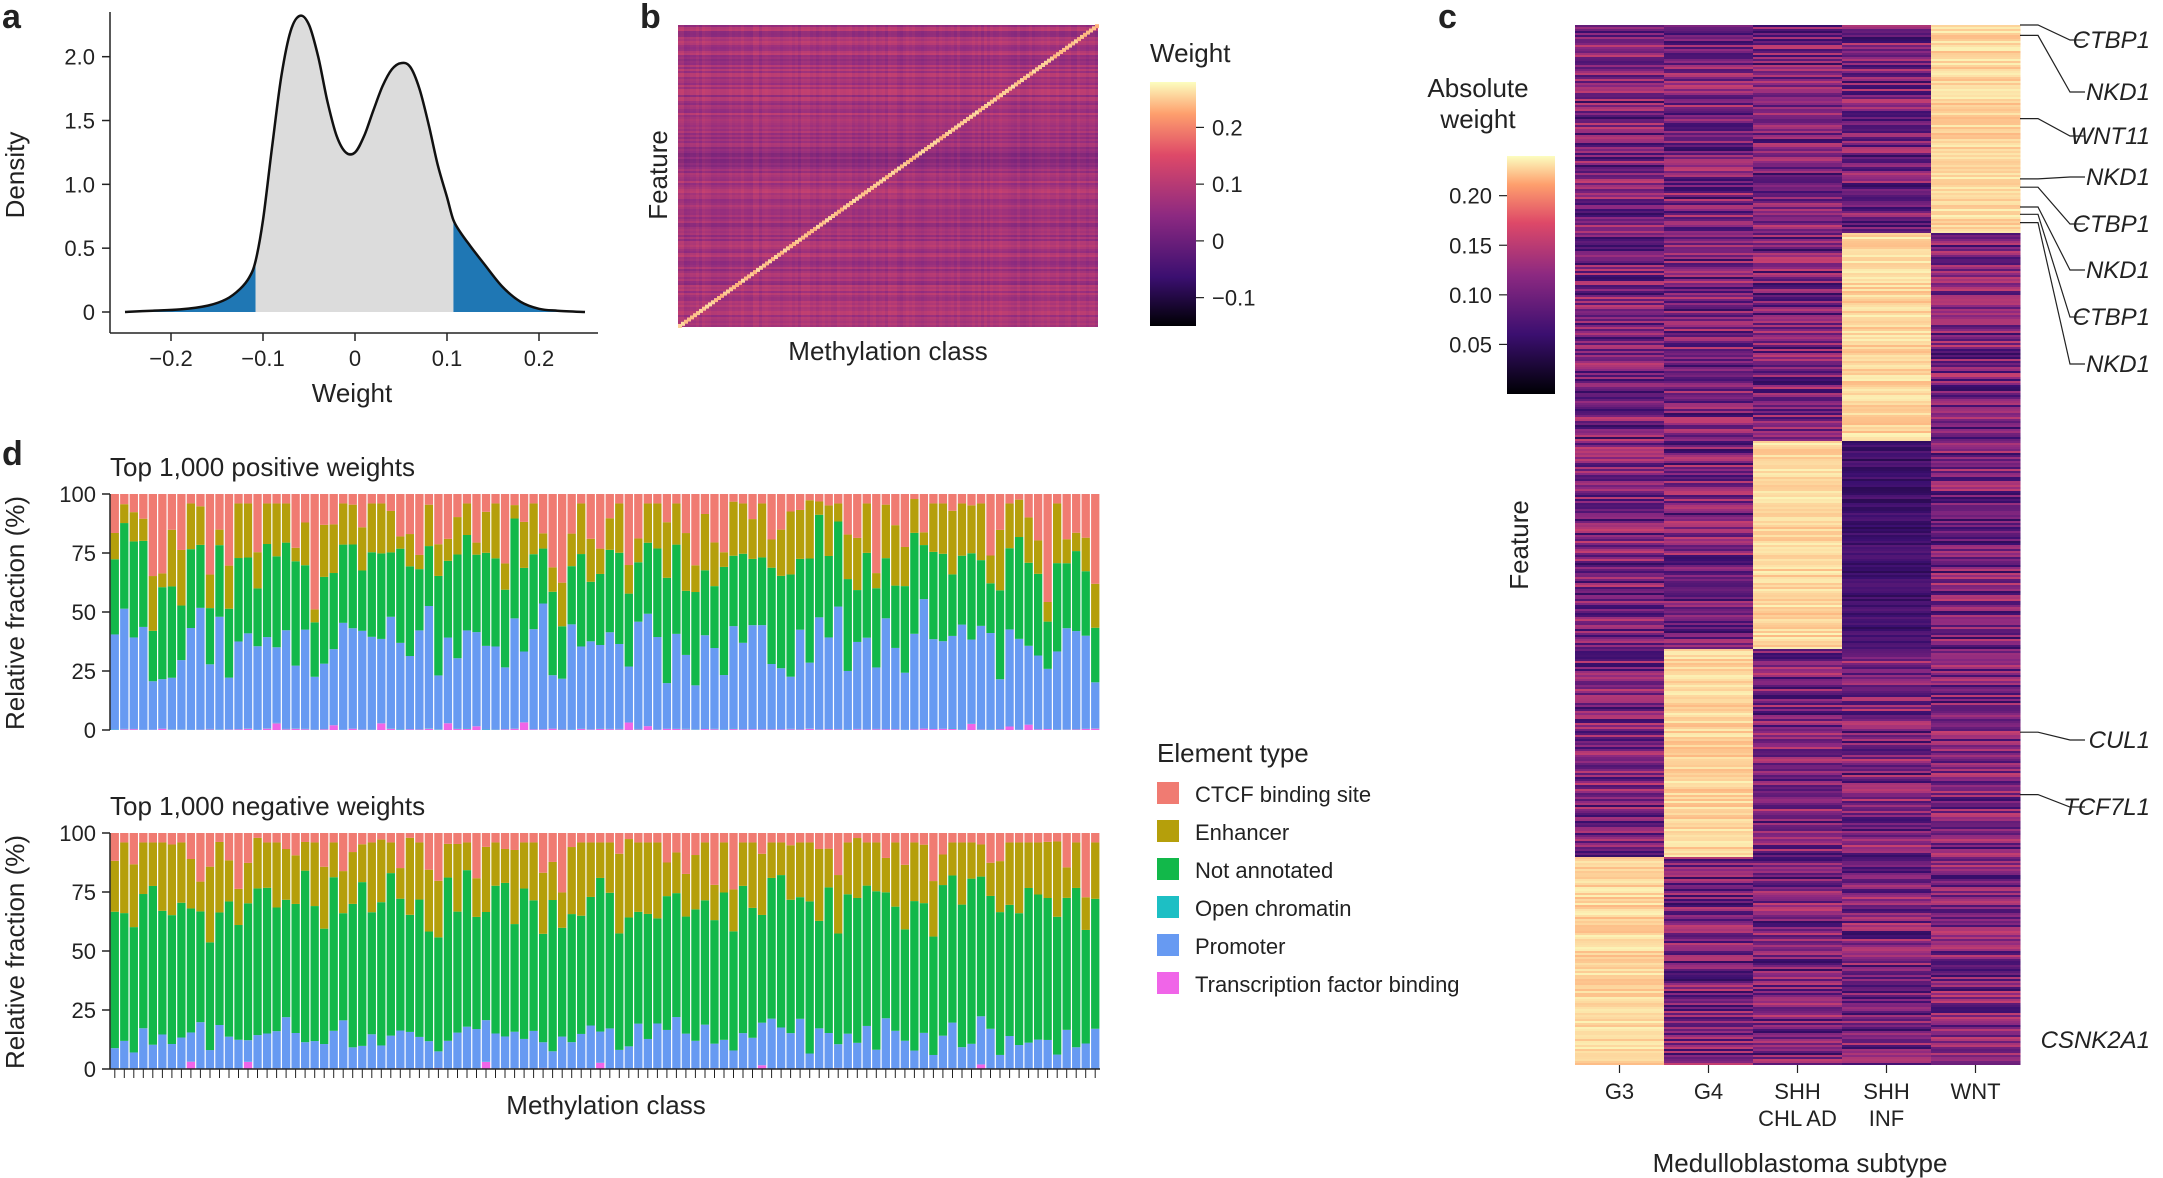  I want to click on legend-swatch-promoter, so click(1168, 945).